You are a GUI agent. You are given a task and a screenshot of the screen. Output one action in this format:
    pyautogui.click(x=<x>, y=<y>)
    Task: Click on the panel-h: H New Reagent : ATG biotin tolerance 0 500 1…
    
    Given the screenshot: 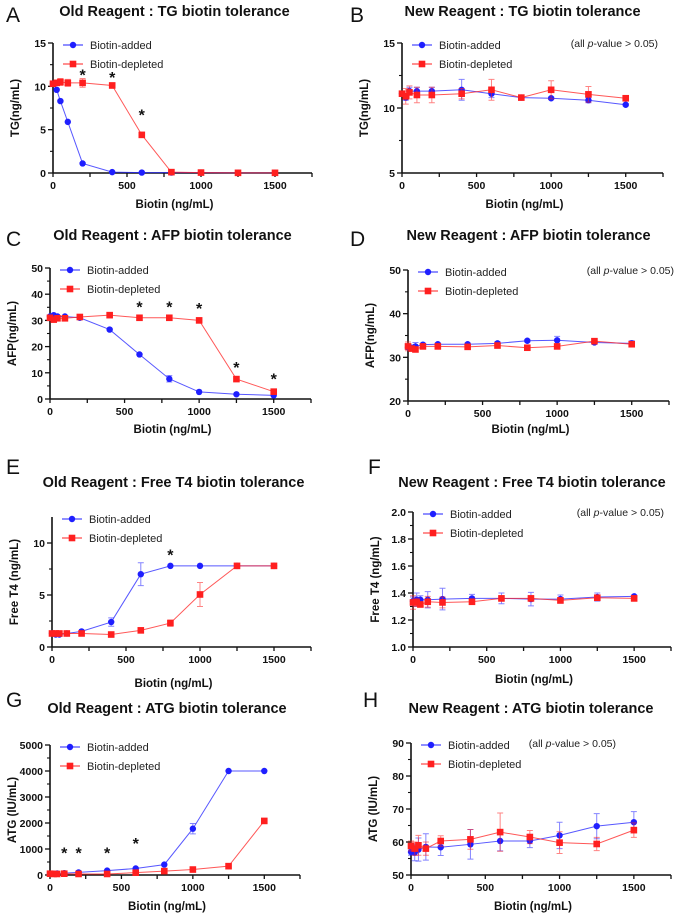 What is the action you would take?
    pyautogui.click(x=517, y=801)
    